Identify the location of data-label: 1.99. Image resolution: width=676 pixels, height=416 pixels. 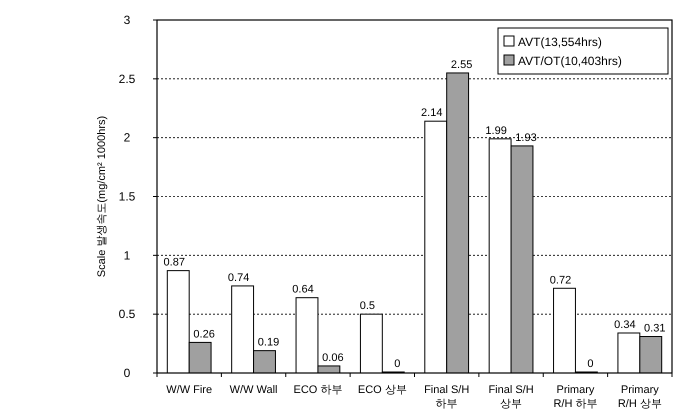
(496, 130).